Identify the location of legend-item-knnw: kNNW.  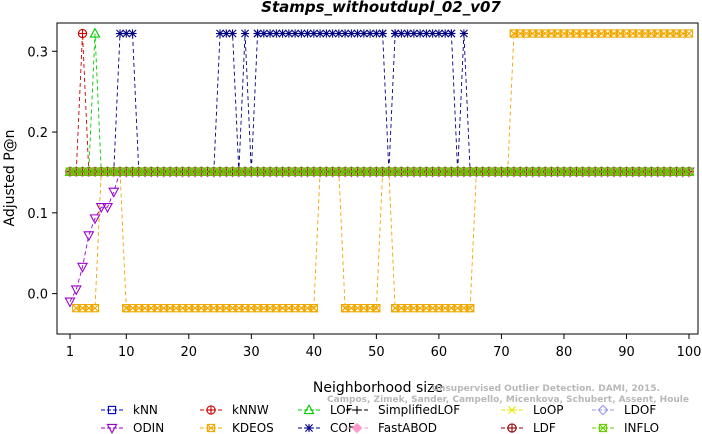
(234, 410).